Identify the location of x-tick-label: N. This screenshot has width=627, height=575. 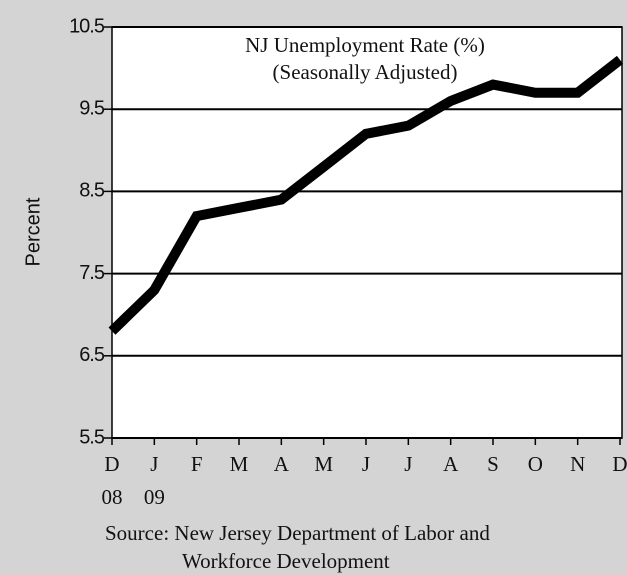
(577, 464).